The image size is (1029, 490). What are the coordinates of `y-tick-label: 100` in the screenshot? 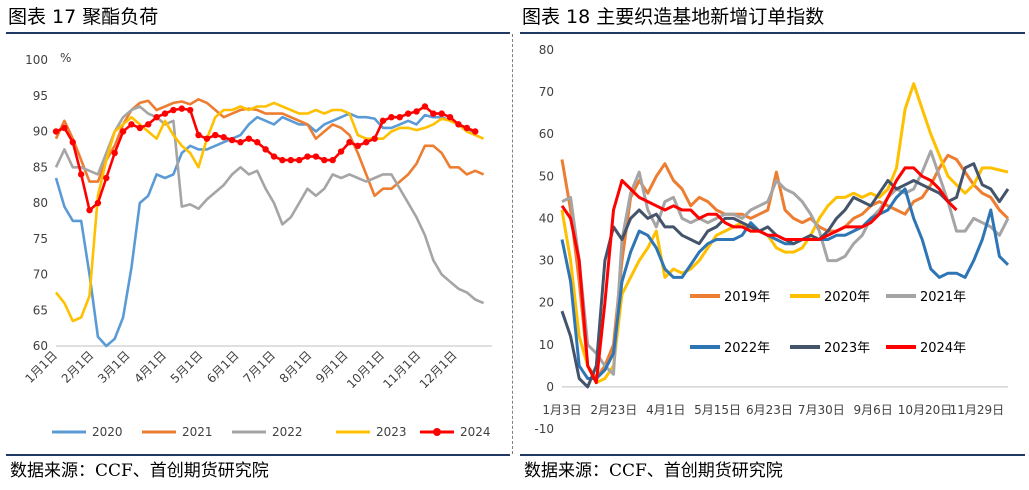 It's located at (36, 60).